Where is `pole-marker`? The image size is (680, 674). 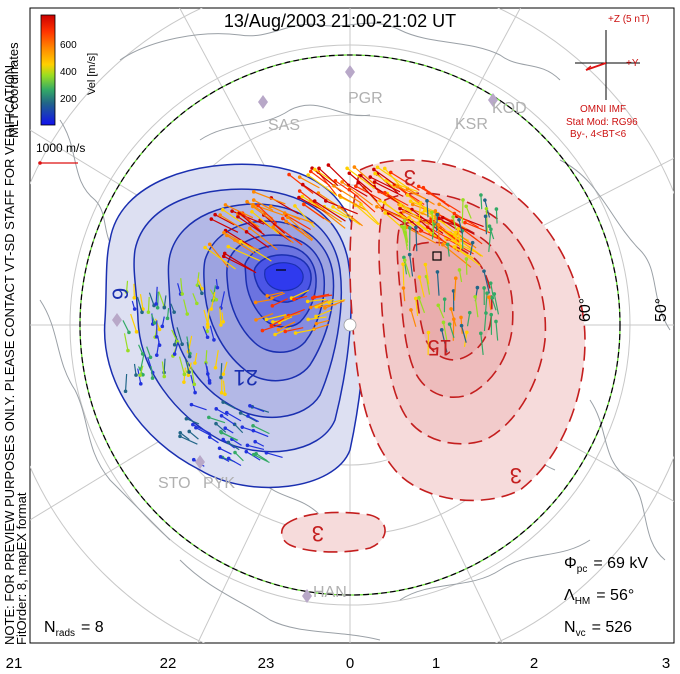 pole-marker is located at coordinates (350, 325).